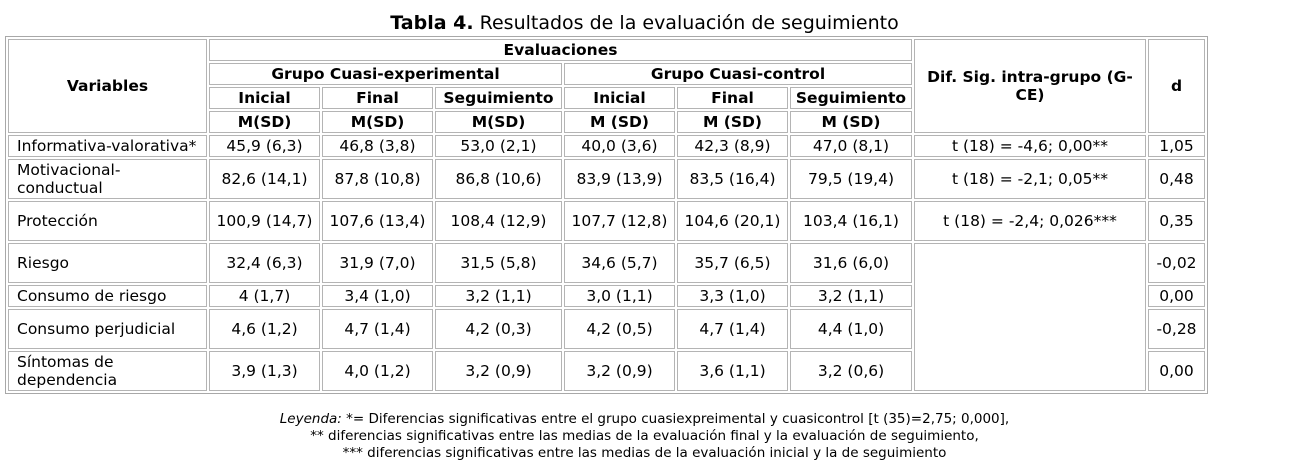  What do you see at coordinates (732, 221) in the screenshot?
I see `value-cell: 104,6 (20,1)` at bounding box center [732, 221].